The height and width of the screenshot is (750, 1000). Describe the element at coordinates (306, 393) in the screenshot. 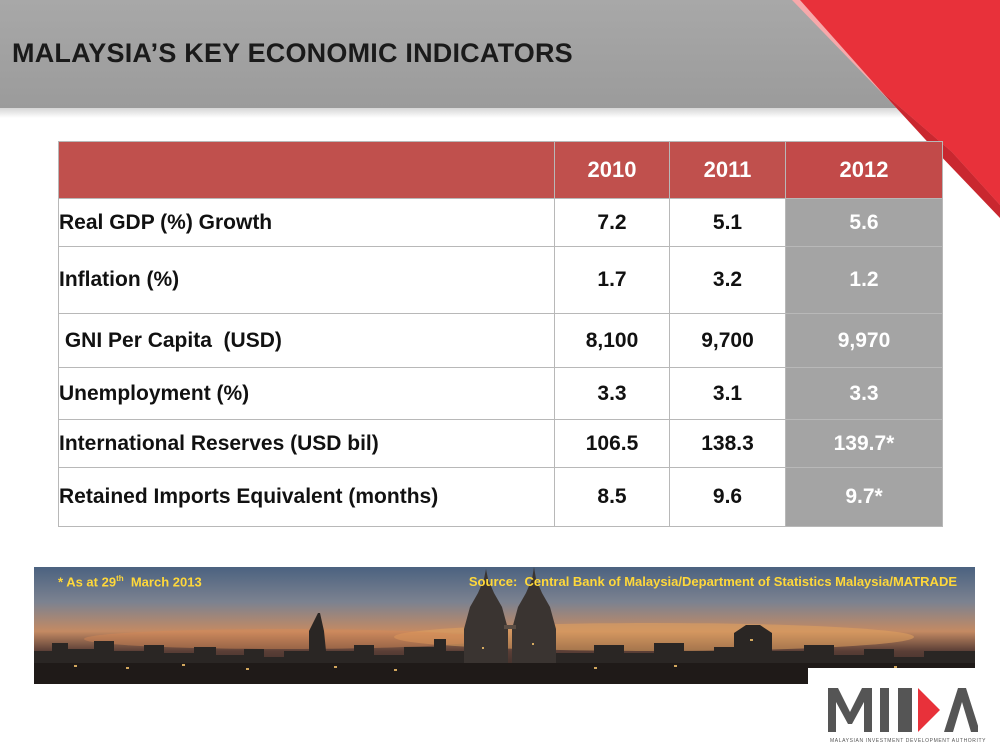

I see `row-label: Unemployment (%)` at that location.